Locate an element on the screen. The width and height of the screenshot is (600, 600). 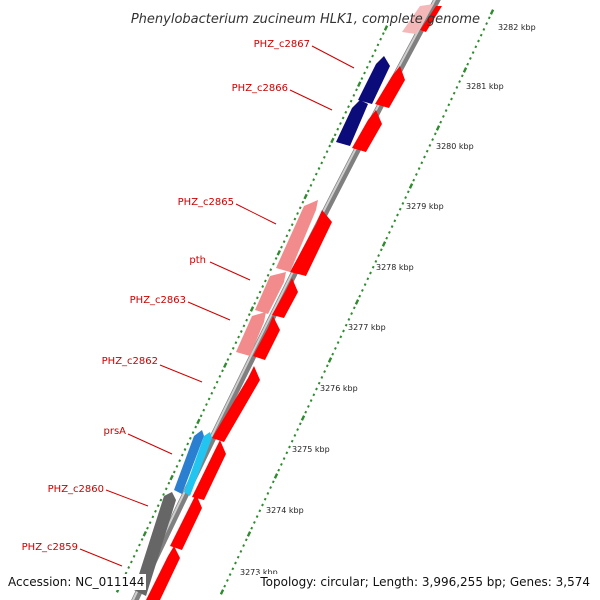
gene-label-pth: pth is located at coordinates (197, 260).